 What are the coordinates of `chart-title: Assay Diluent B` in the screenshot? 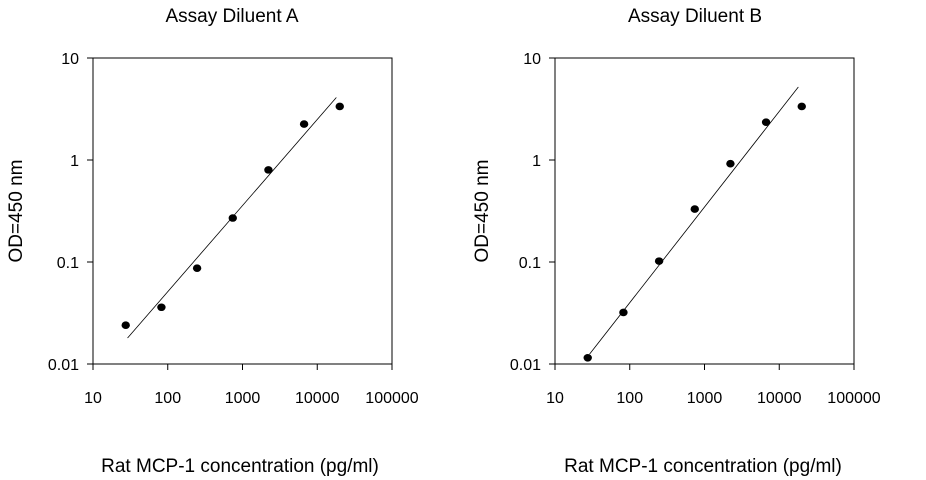 It's located at (695, 16).